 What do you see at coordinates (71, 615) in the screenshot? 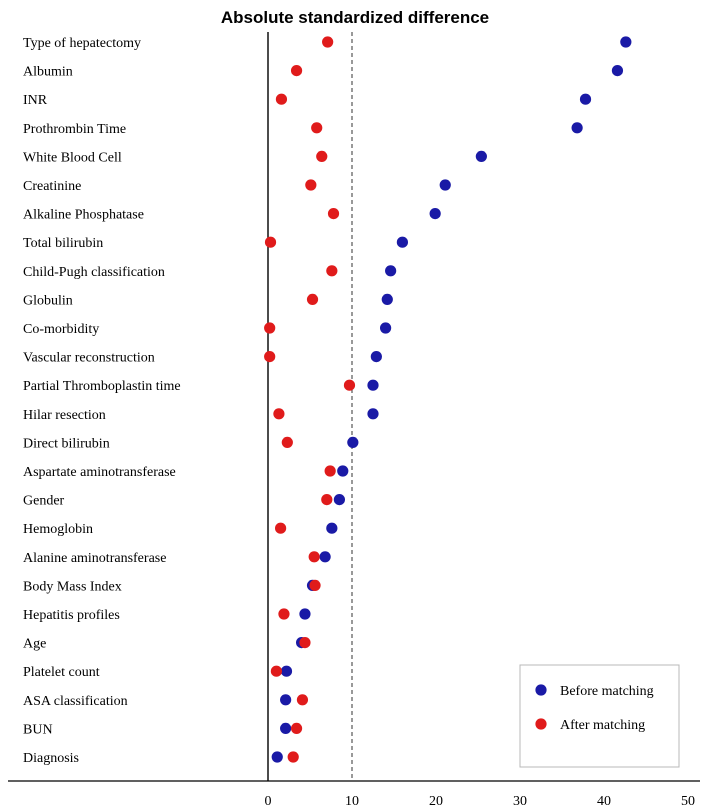
I see `category-label: Hepatitis profiles` at bounding box center [71, 615].